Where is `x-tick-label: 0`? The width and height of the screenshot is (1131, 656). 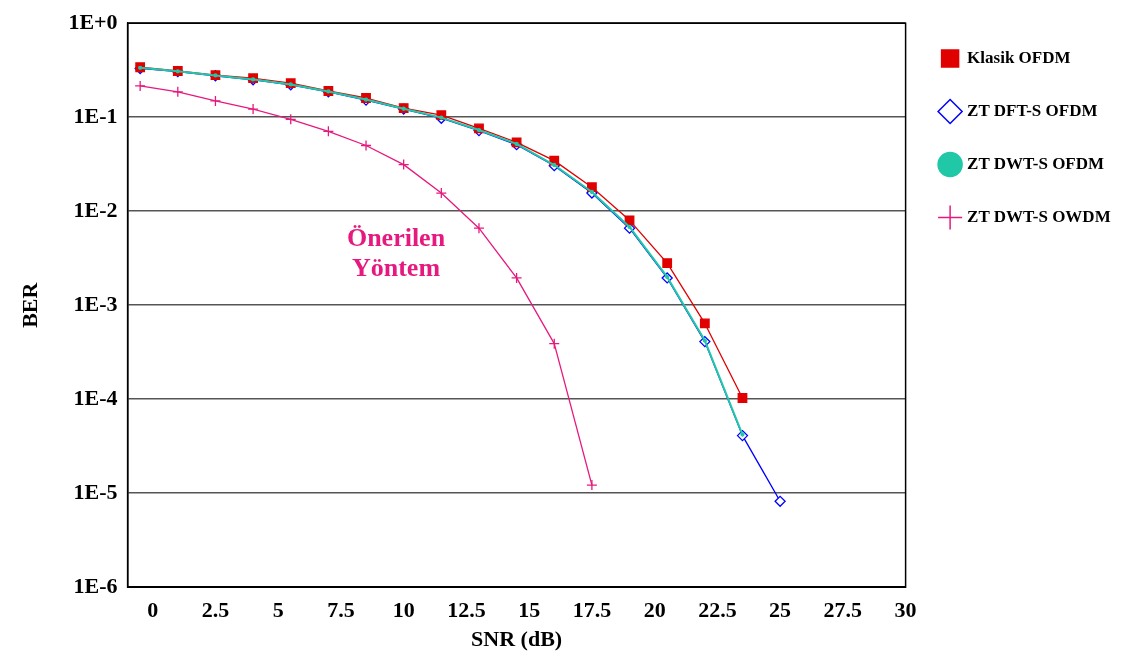
x-tick-label: 0 is located at coordinates (153, 610).